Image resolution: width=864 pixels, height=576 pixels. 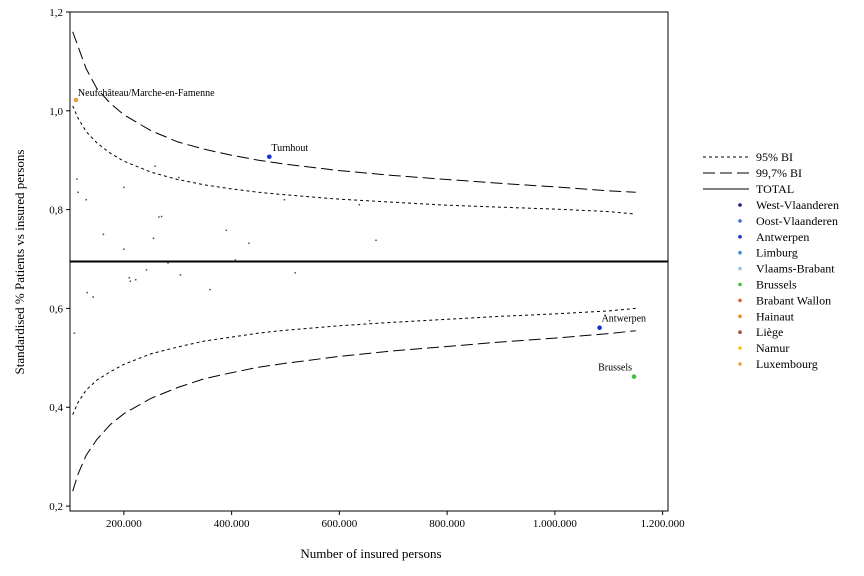 I want to click on legend-label: 99,7% BI, so click(x=779, y=173).